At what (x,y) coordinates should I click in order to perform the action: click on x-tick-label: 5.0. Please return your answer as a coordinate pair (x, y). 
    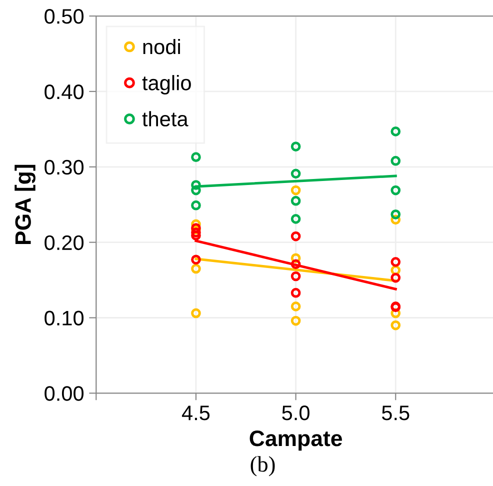
    Looking at the image, I should click on (296, 413).